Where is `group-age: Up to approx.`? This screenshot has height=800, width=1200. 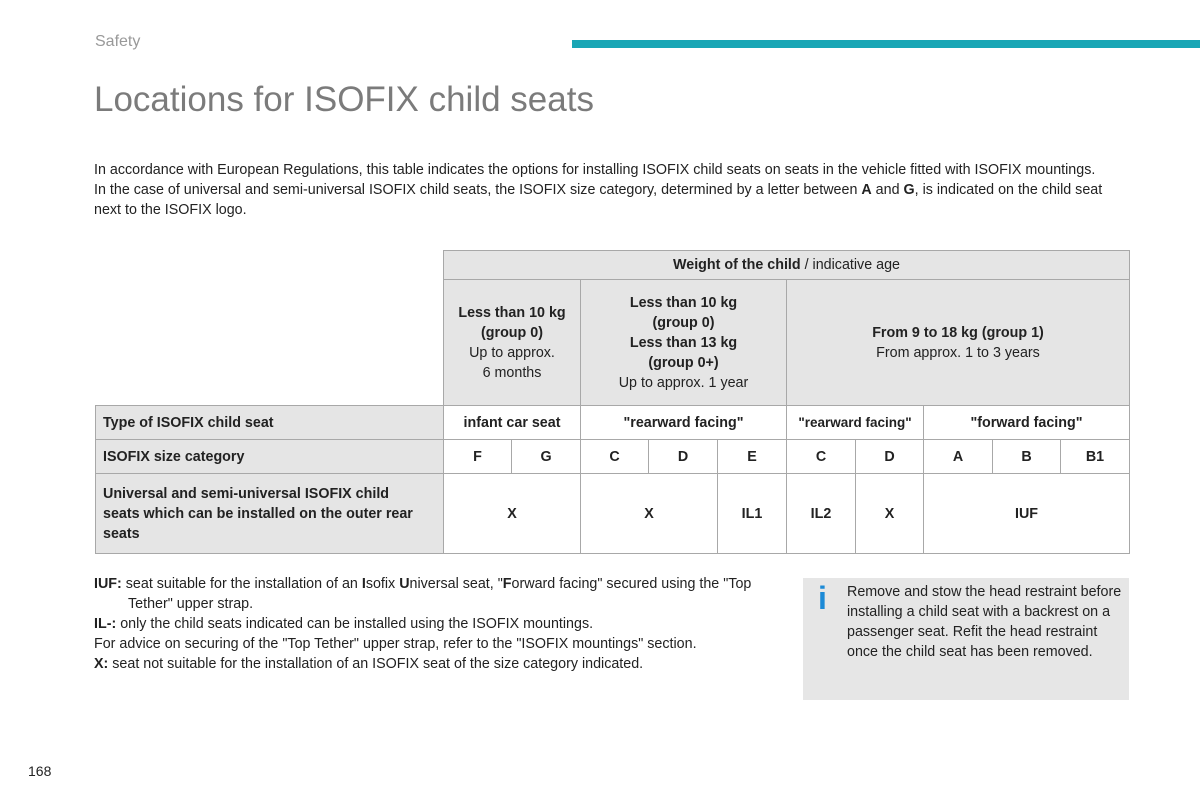
group-age: Up to approx. is located at coordinates (512, 352).